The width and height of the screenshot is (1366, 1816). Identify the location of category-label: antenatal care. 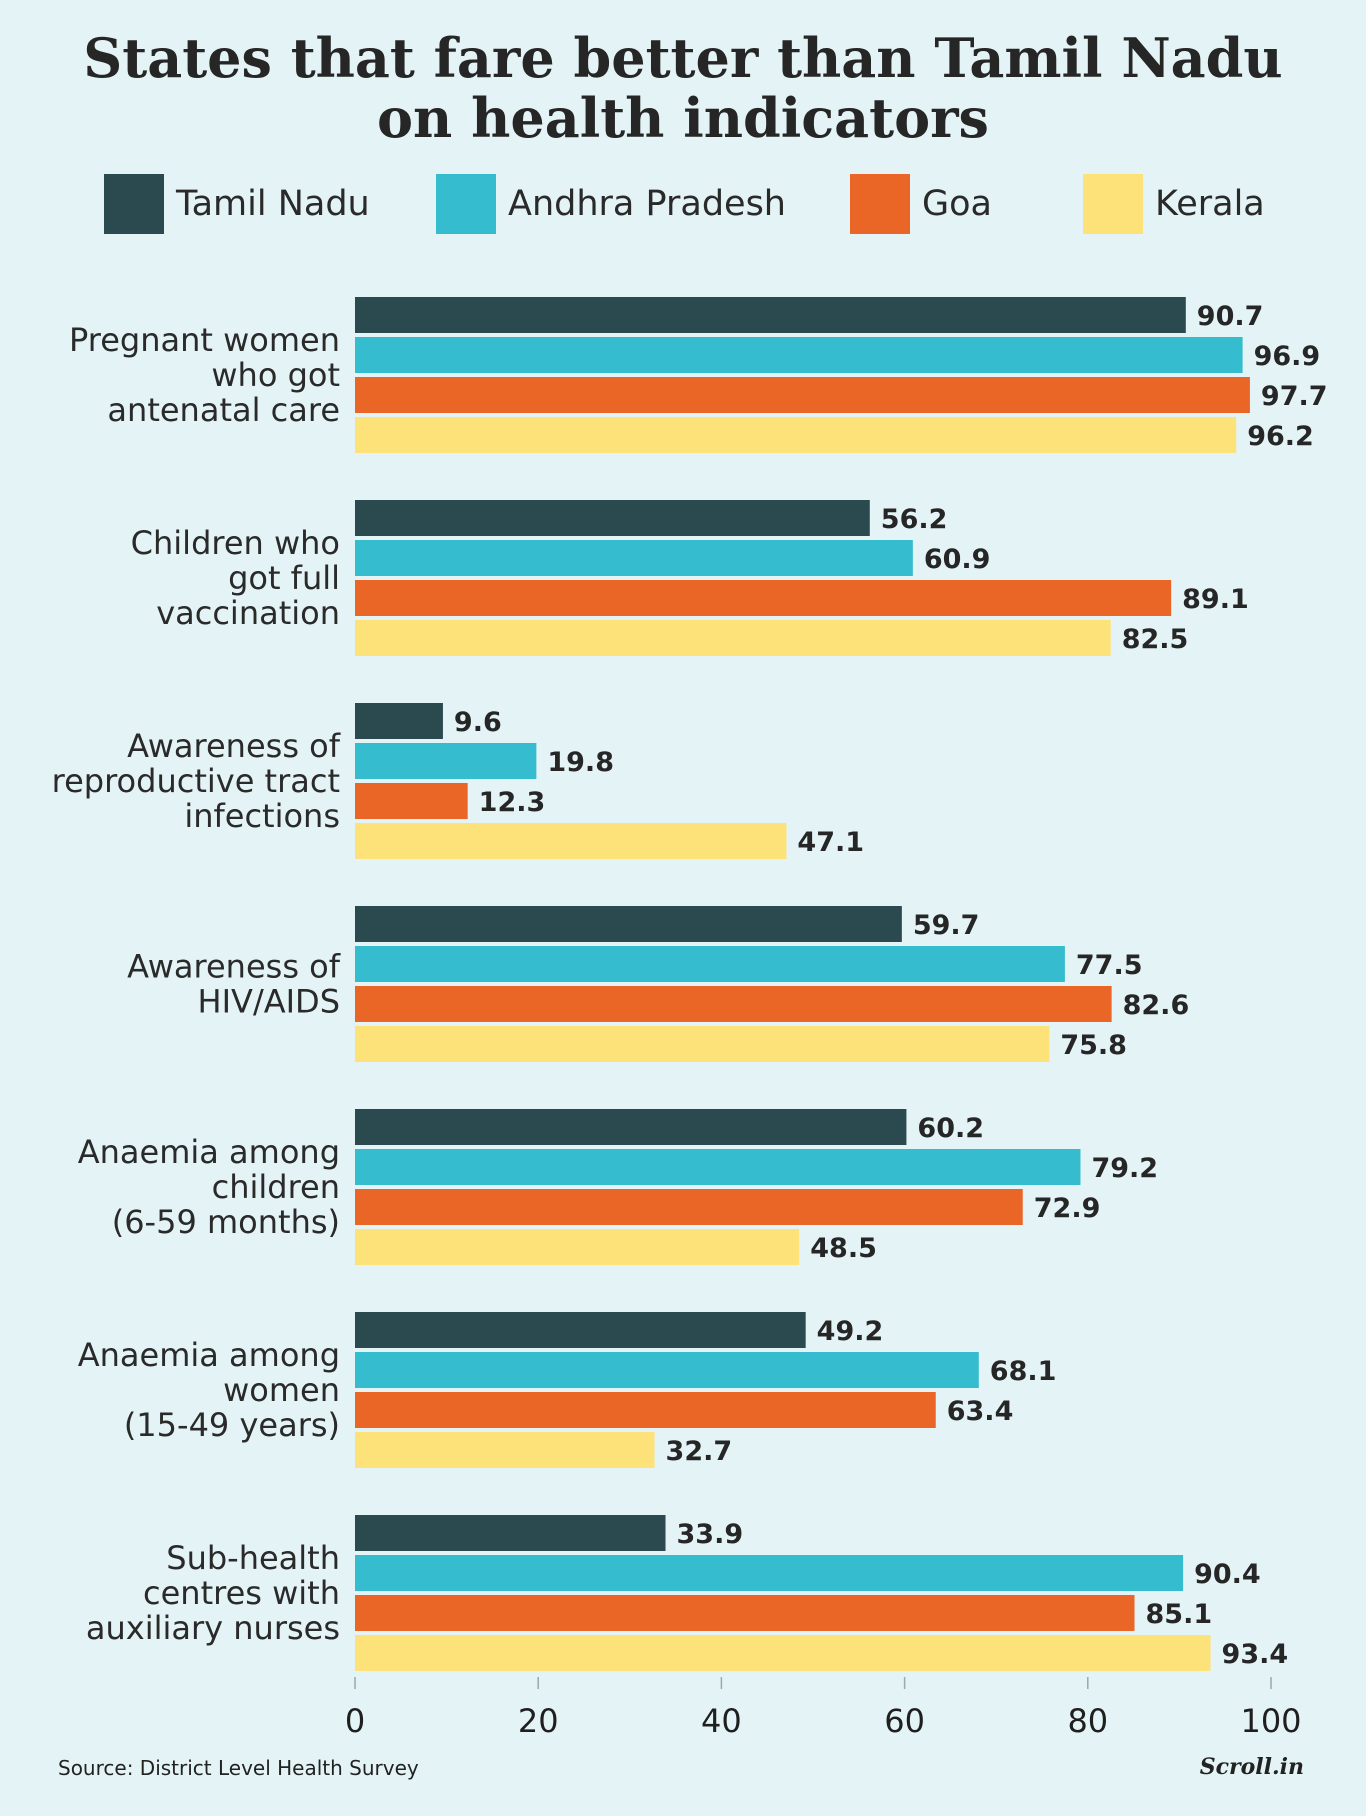
(223, 410).